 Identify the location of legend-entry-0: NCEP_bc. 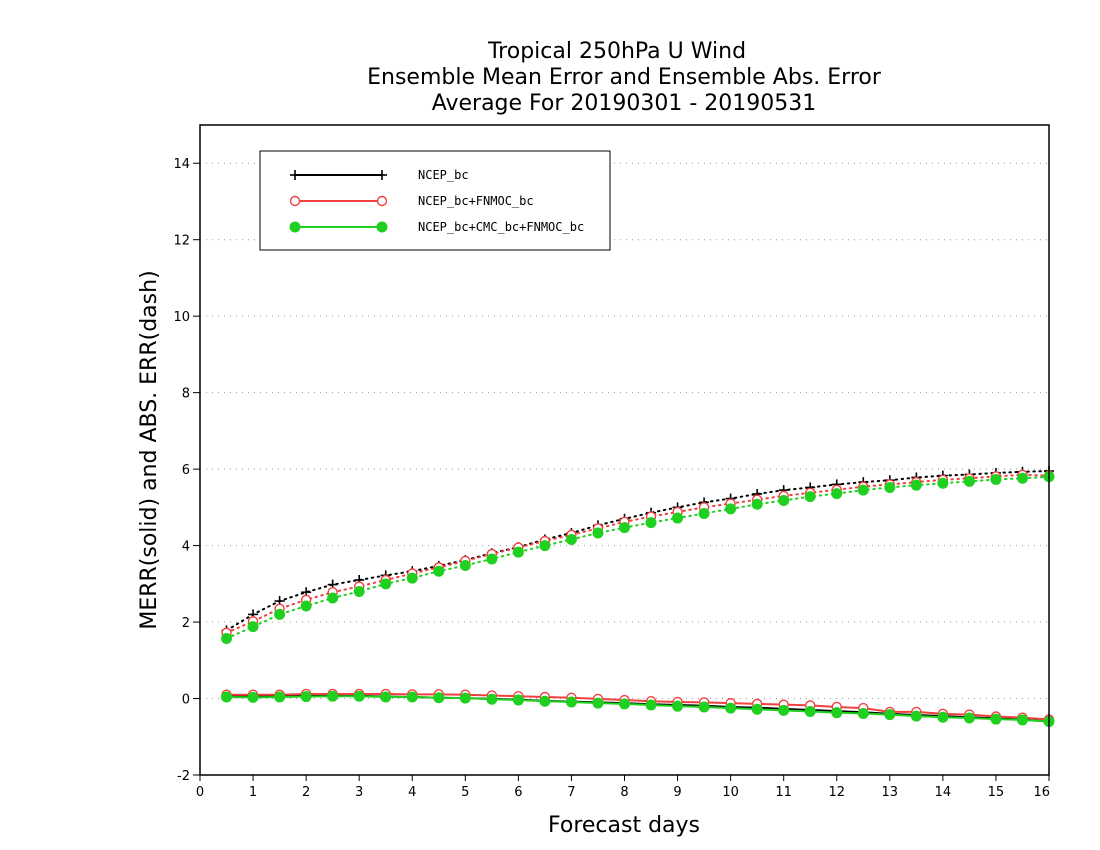
(379, 175).